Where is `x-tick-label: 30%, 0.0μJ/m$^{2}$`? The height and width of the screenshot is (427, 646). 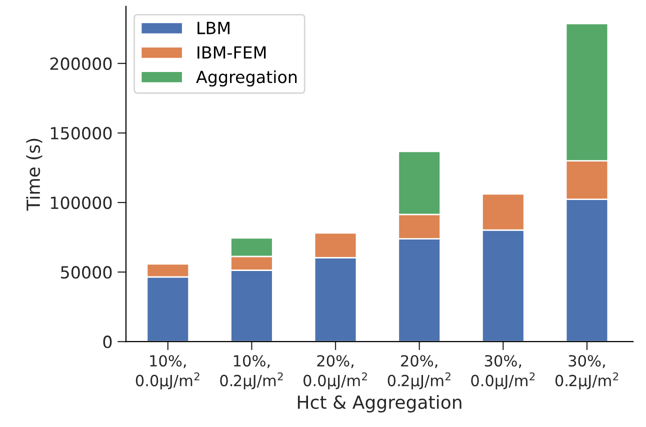 x-tick-label: 30%, 0.0μJ/m$^{2}$ is located at coordinates (503, 372).